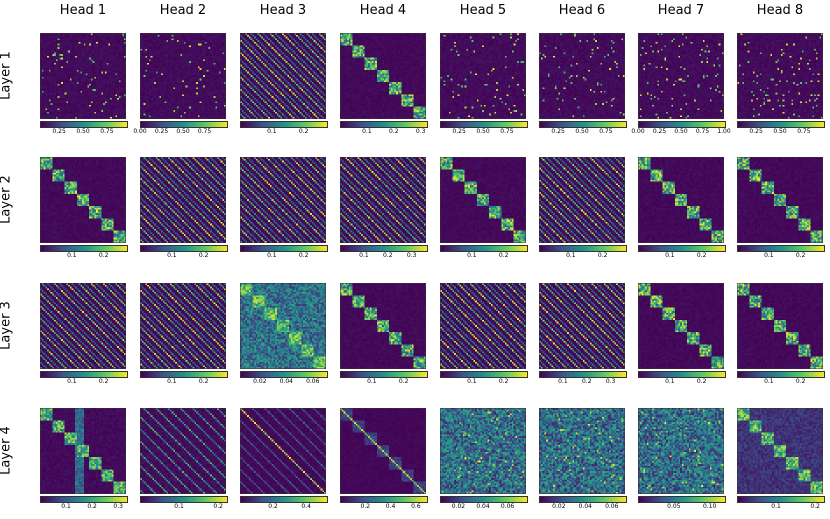 The width and height of the screenshot is (830, 519). What do you see at coordinates (483, 461) in the screenshot?
I see `panel-layer4-head5: 0.02 0.04 0.06` at bounding box center [483, 461].